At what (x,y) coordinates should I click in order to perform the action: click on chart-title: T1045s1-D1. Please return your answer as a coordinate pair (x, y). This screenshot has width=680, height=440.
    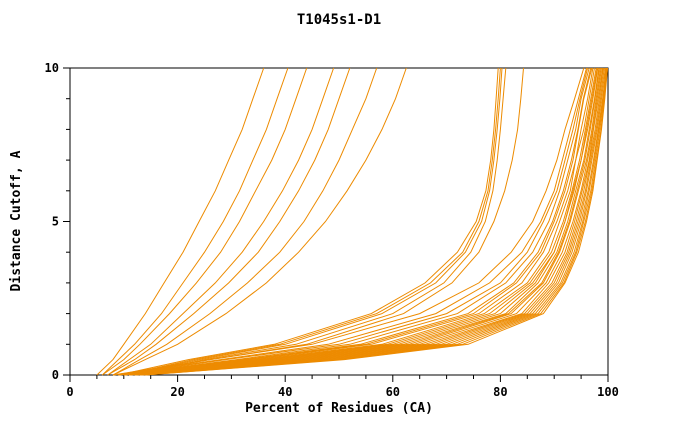
    Looking at the image, I should click on (339, 20).